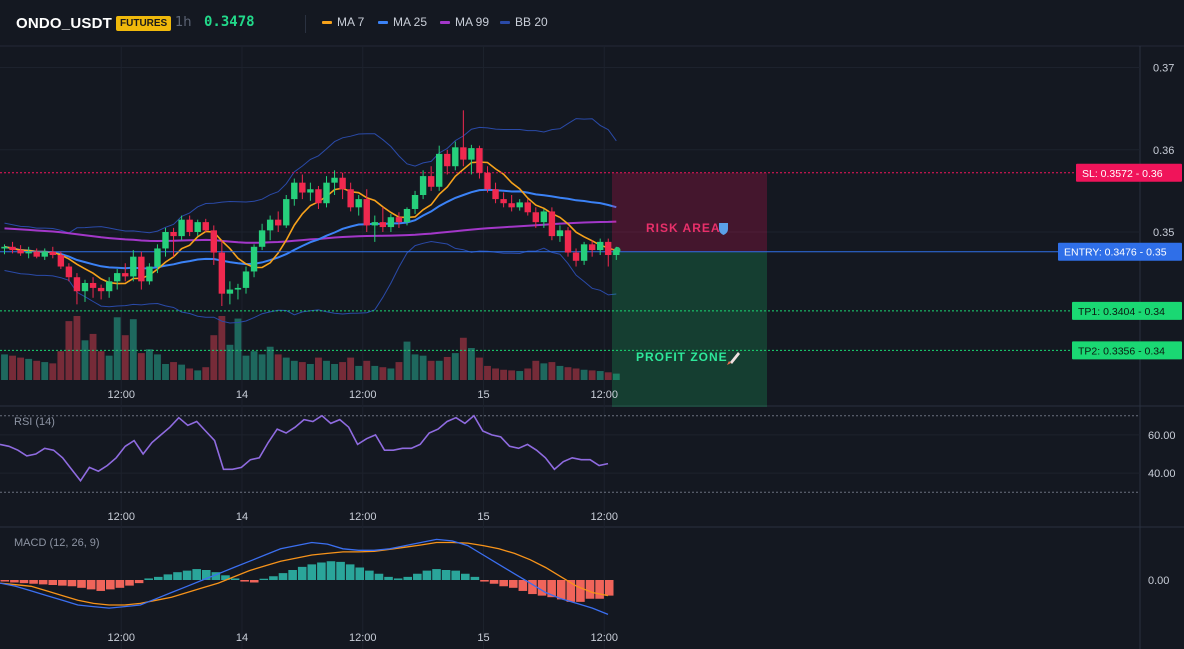 This screenshot has width=1184, height=649. What do you see at coordinates (1121, 312) in the screenshot?
I see `tp-label: TP1: 0.3404 - 0.34` at bounding box center [1121, 312].